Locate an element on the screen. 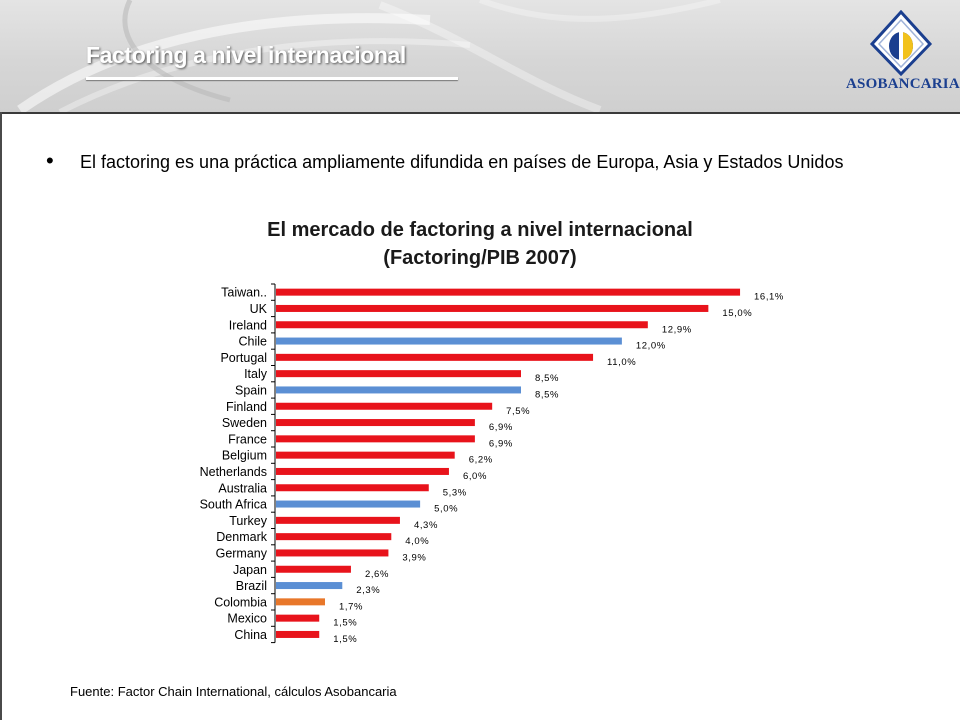 The image size is (960, 720). data-label: 1,7% is located at coordinates (351, 606).